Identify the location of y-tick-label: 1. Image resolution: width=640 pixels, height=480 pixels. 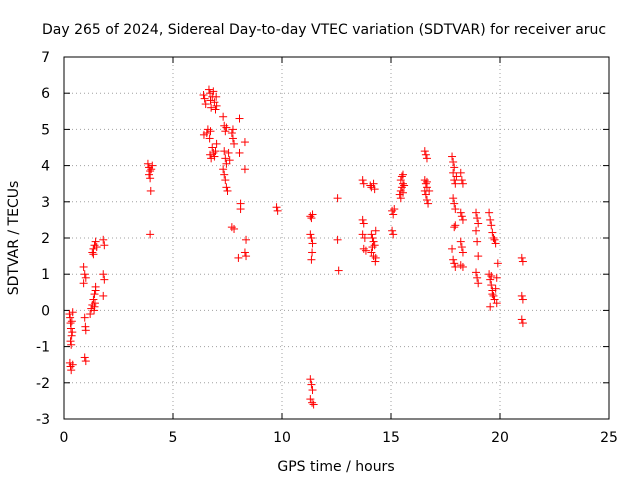
(45, 275).